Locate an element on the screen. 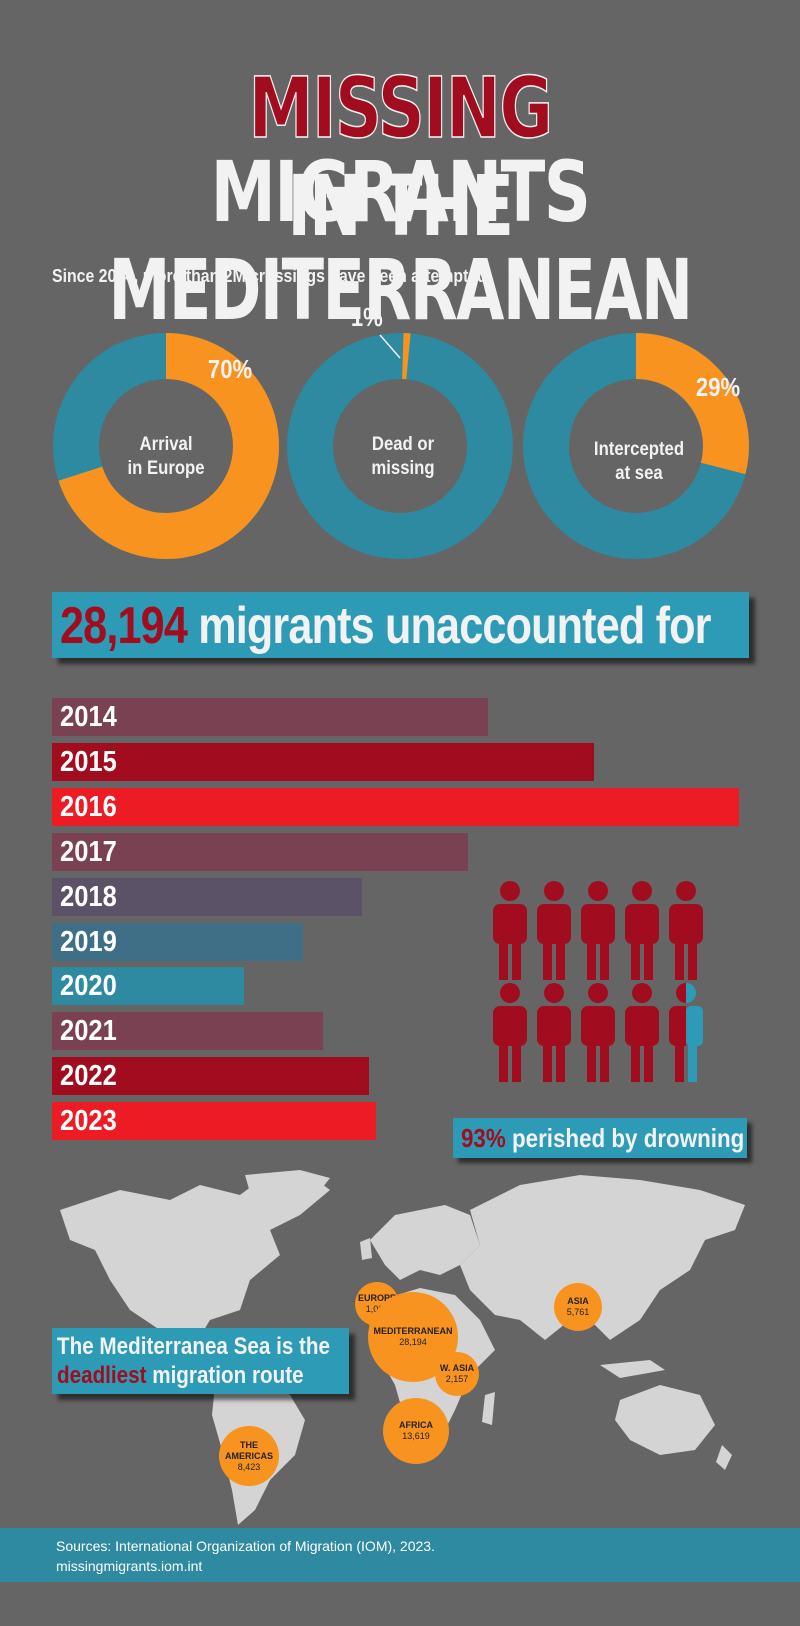 This screenshot has width=800, height=1626. donut-label-line: missing is located at coordinates (403, 468).